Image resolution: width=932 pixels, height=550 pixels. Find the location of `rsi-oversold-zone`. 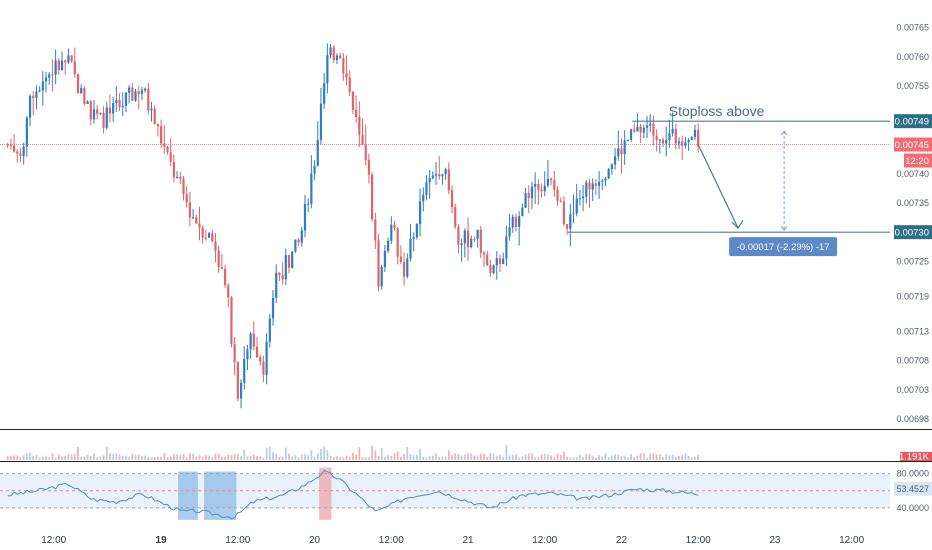

rsi-oversold-zone is located at coordinates (188, 495).